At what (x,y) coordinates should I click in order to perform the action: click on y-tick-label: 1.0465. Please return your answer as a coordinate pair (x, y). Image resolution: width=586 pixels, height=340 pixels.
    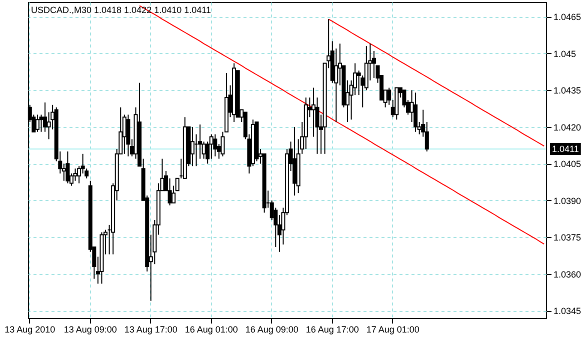
    Looking at the image, I should click on (568, 17).